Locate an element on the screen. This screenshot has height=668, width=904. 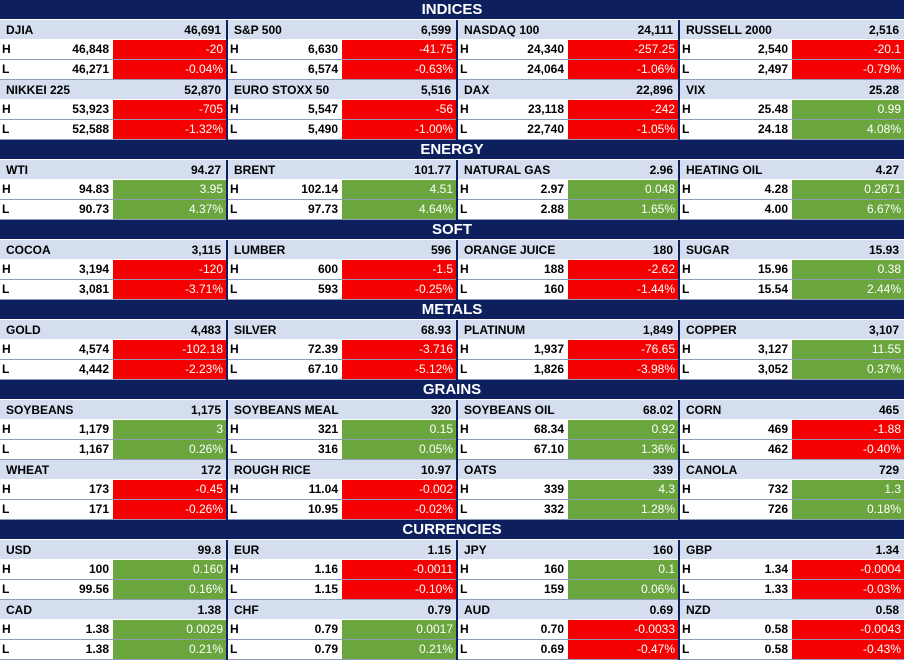
instrument-sugar: SUGAR 15.93 H 15.96 0.38 L 15.54 2.44% is located at coordinates (792, 270).